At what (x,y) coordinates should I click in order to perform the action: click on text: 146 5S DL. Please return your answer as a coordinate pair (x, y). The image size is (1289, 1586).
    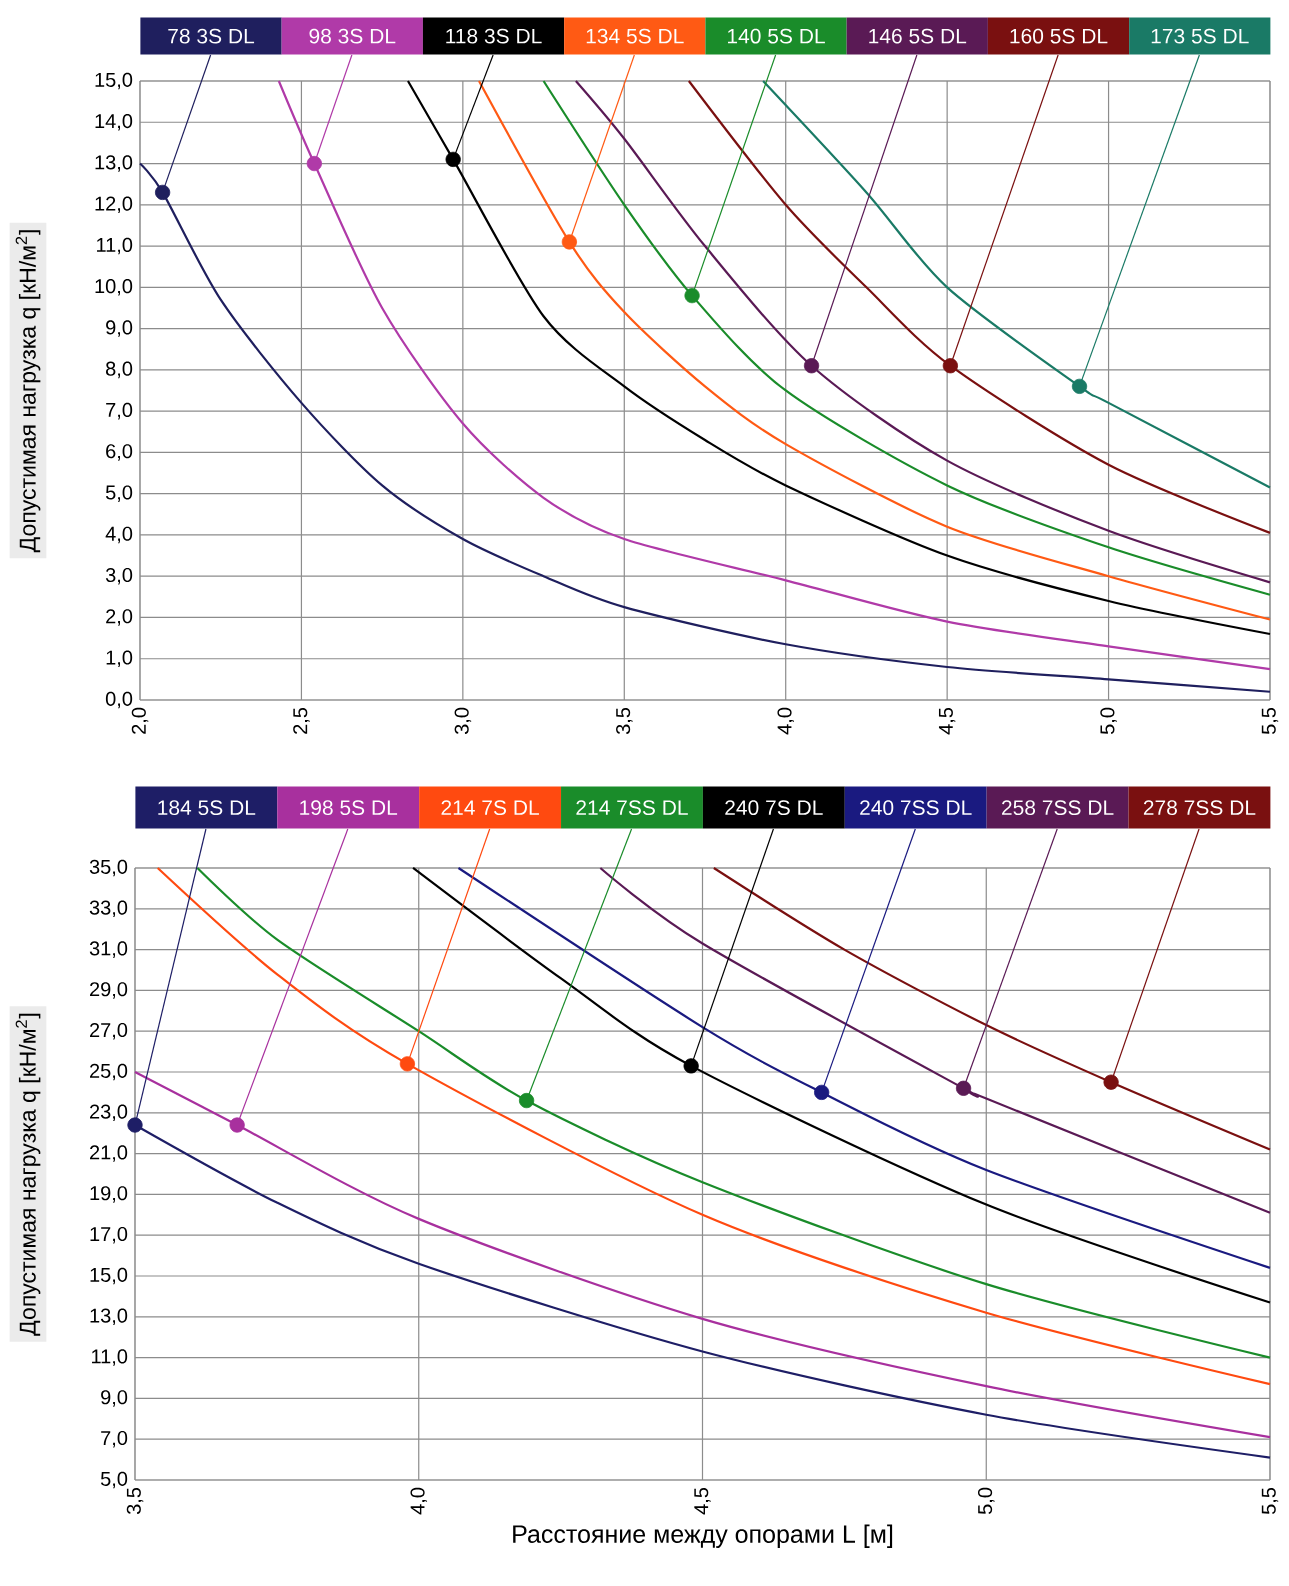
    Looking at the image, I should click on (918, 36).